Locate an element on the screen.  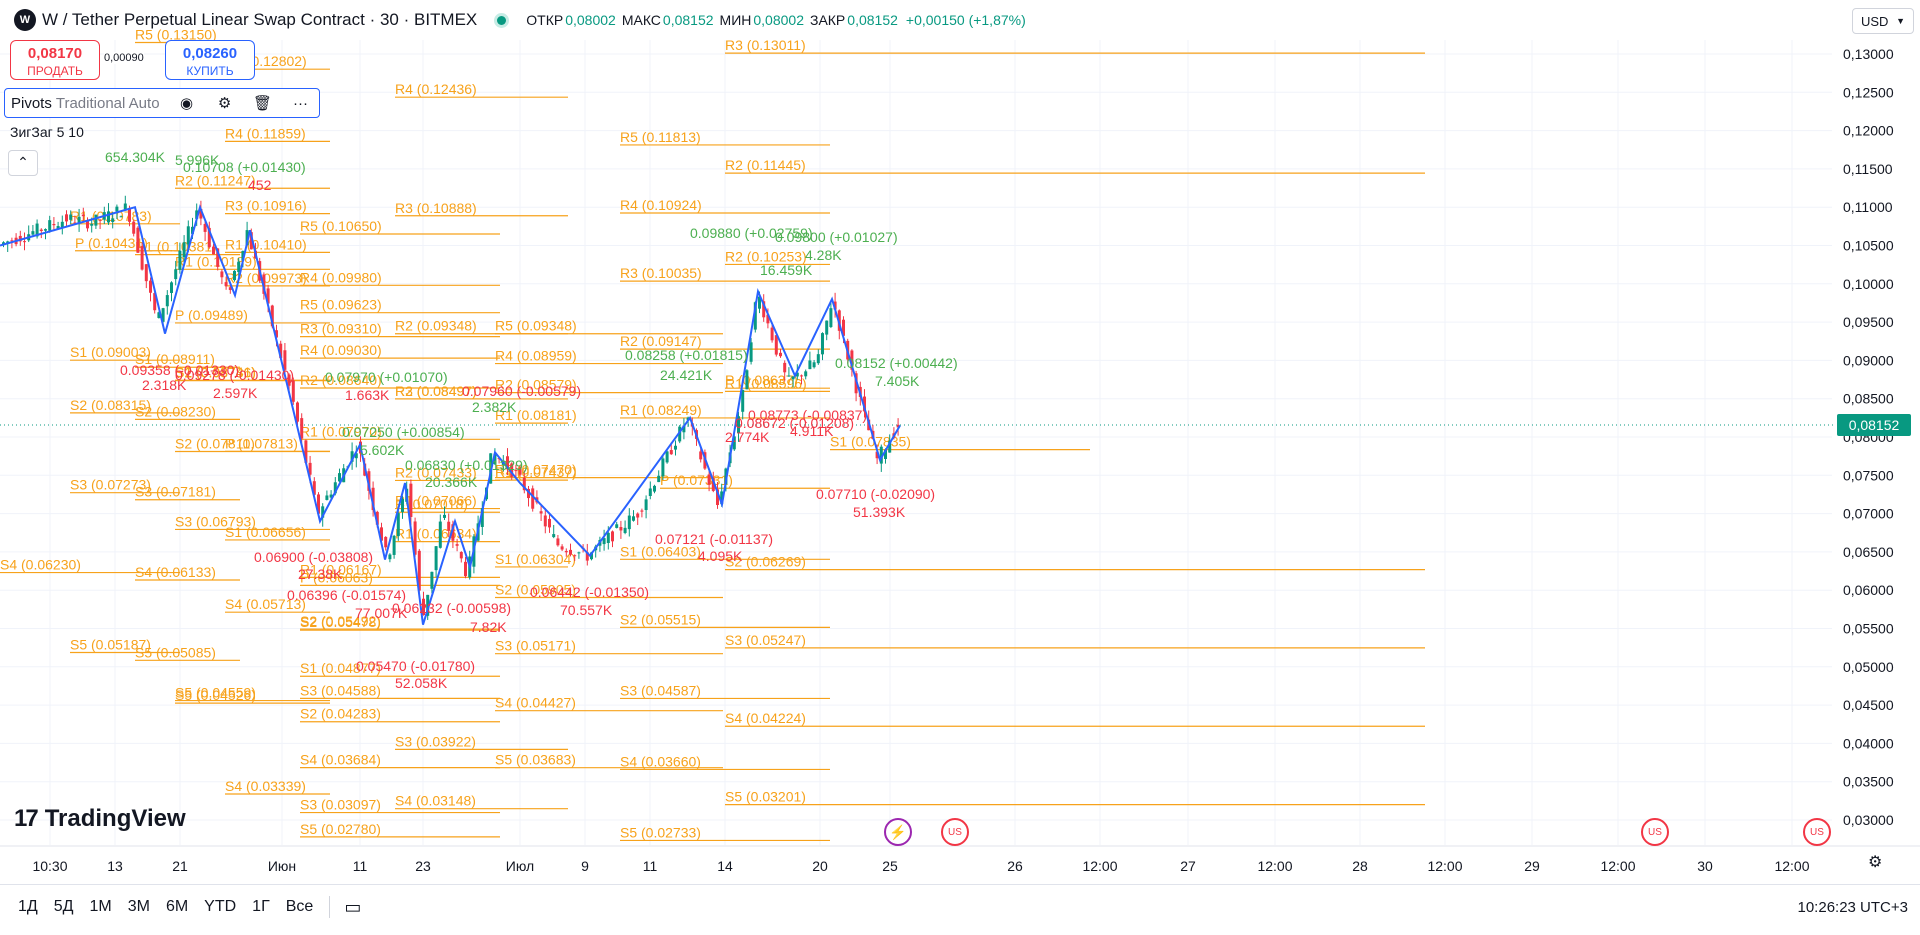
price-tick-label: 0,07500 is located at coordinates (1868, 475).